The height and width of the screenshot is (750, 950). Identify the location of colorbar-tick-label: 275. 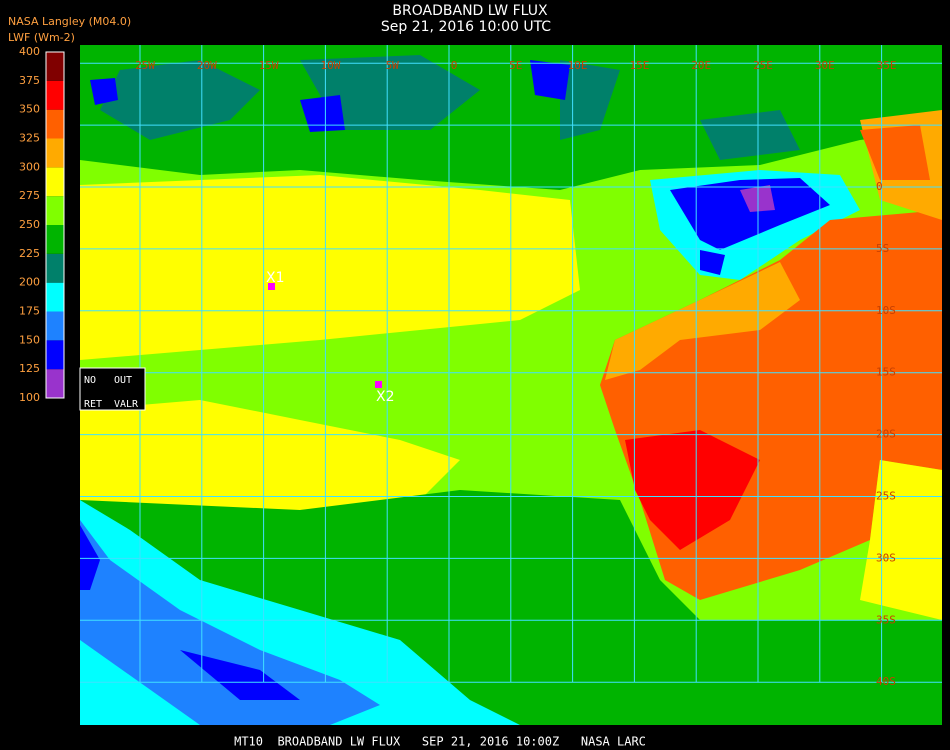
(29, 195).